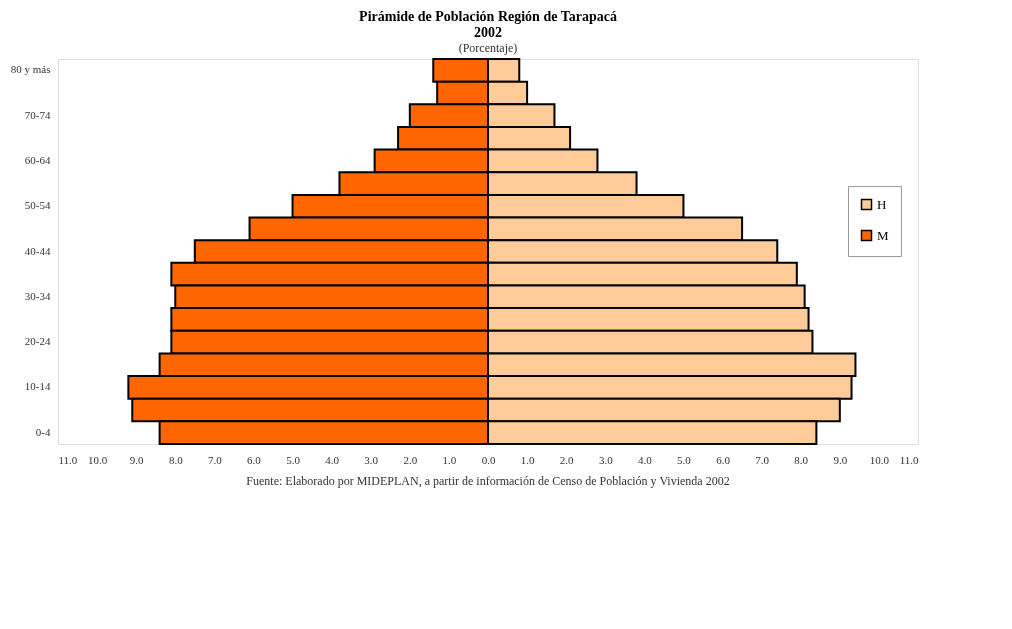  What do you see at coordinates (43, 431) in the screenshot?
I see `y-tick-label: 0-4` at bounding box center [43, 431].